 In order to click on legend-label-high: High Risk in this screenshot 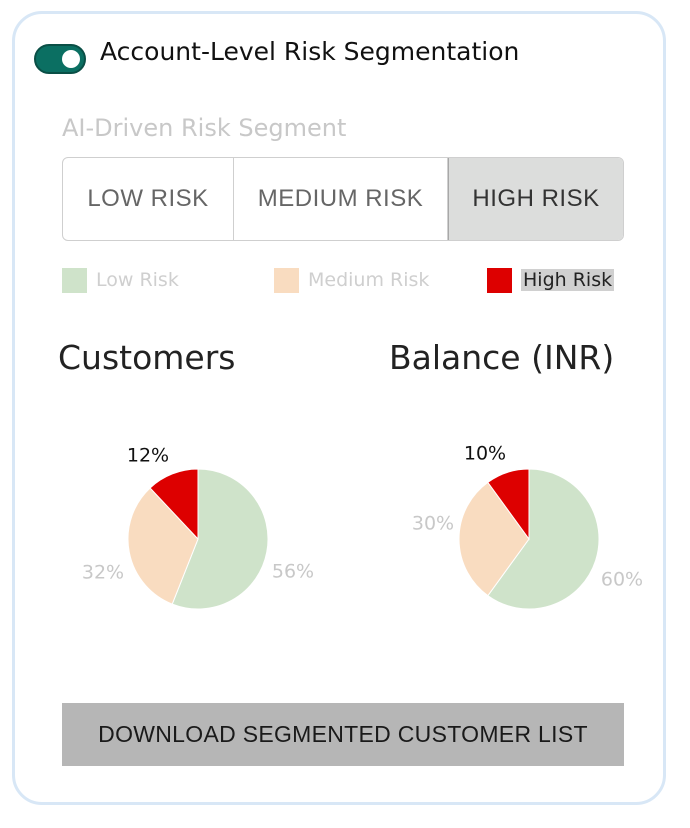, I will do `click(568, 280)`.